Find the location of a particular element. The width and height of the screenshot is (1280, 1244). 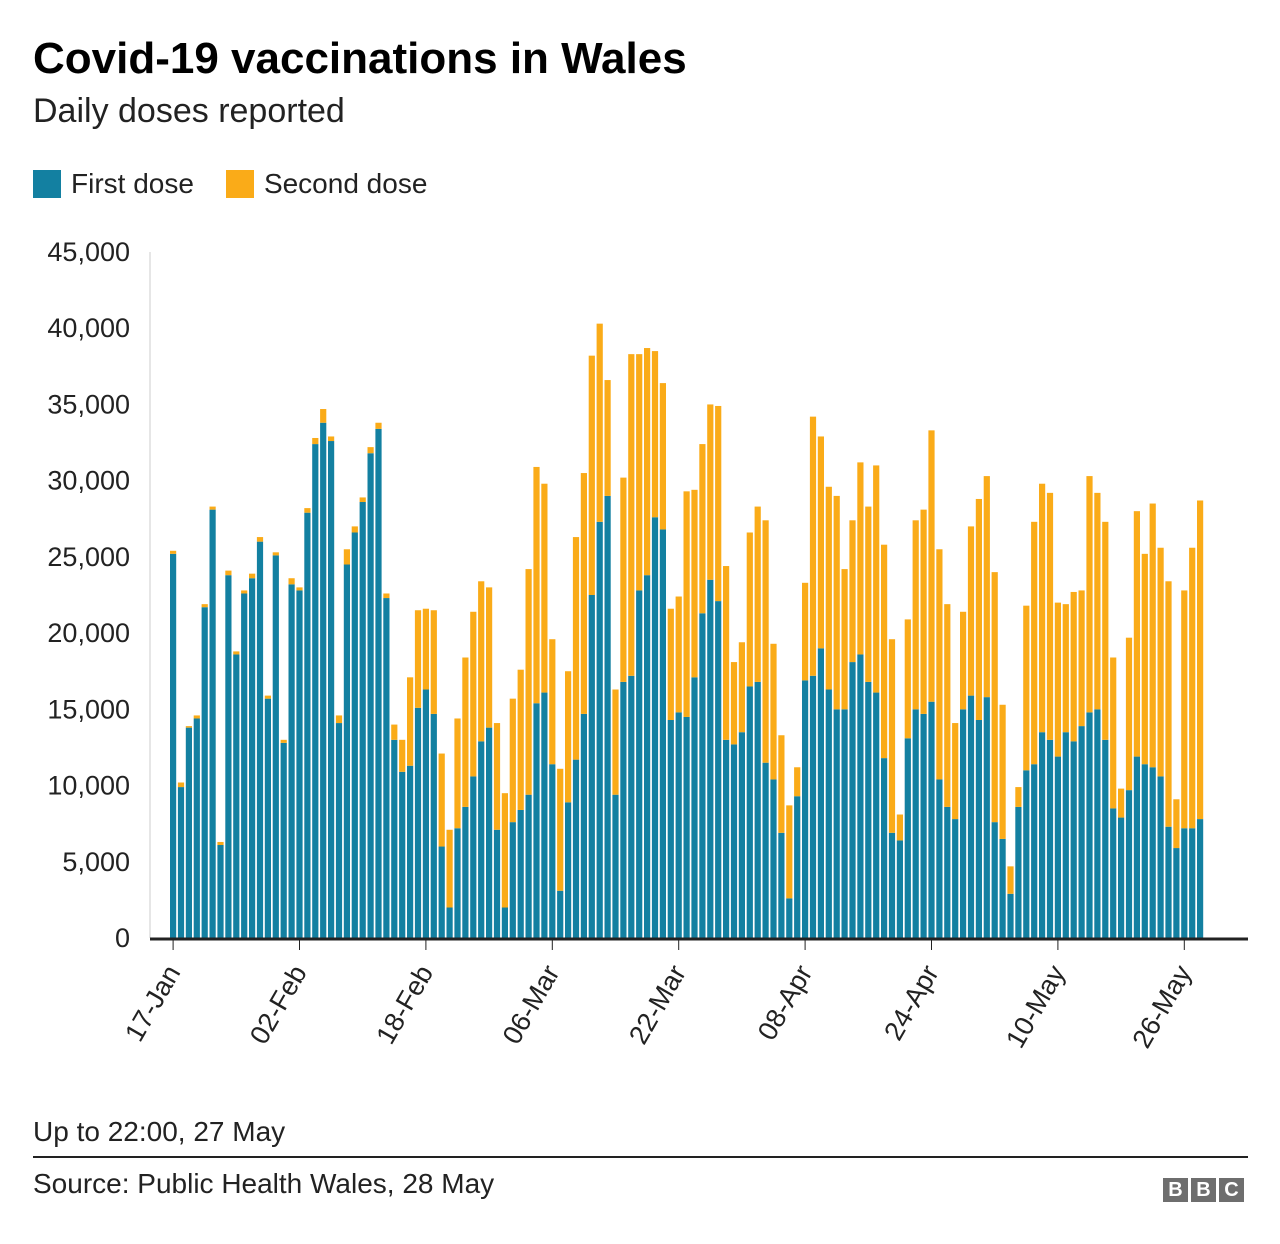

x-tick-label: 17-Jan is located at coordinates (152, 1003).